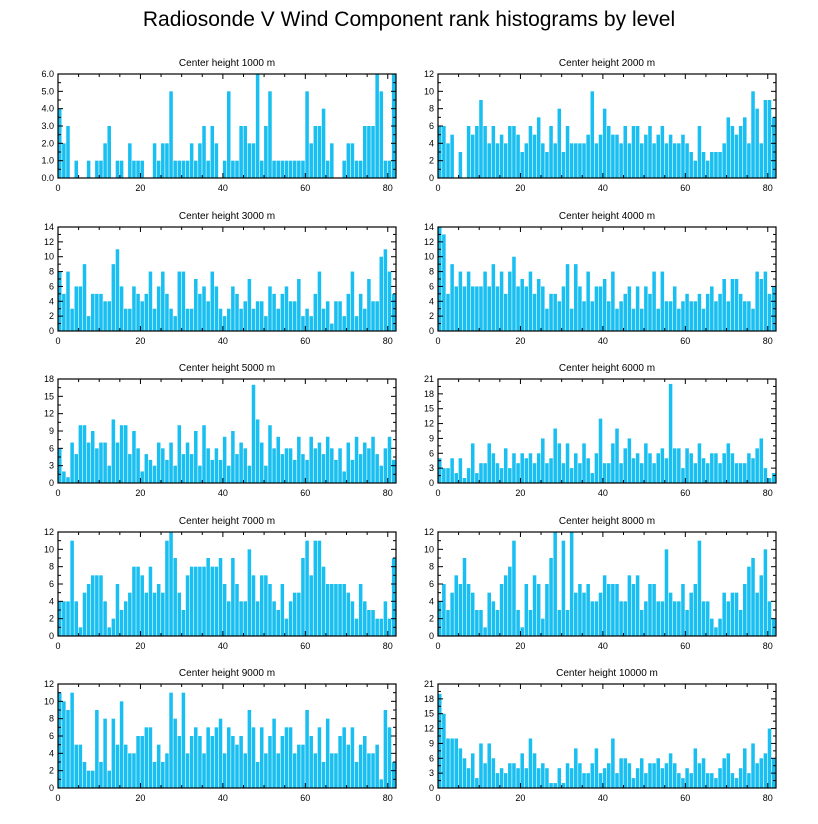  I want to click on histogram-panel: Center height 5000 m 0 20 40 60 80 0 3 6 9 12 15 18, so click(220, 430).